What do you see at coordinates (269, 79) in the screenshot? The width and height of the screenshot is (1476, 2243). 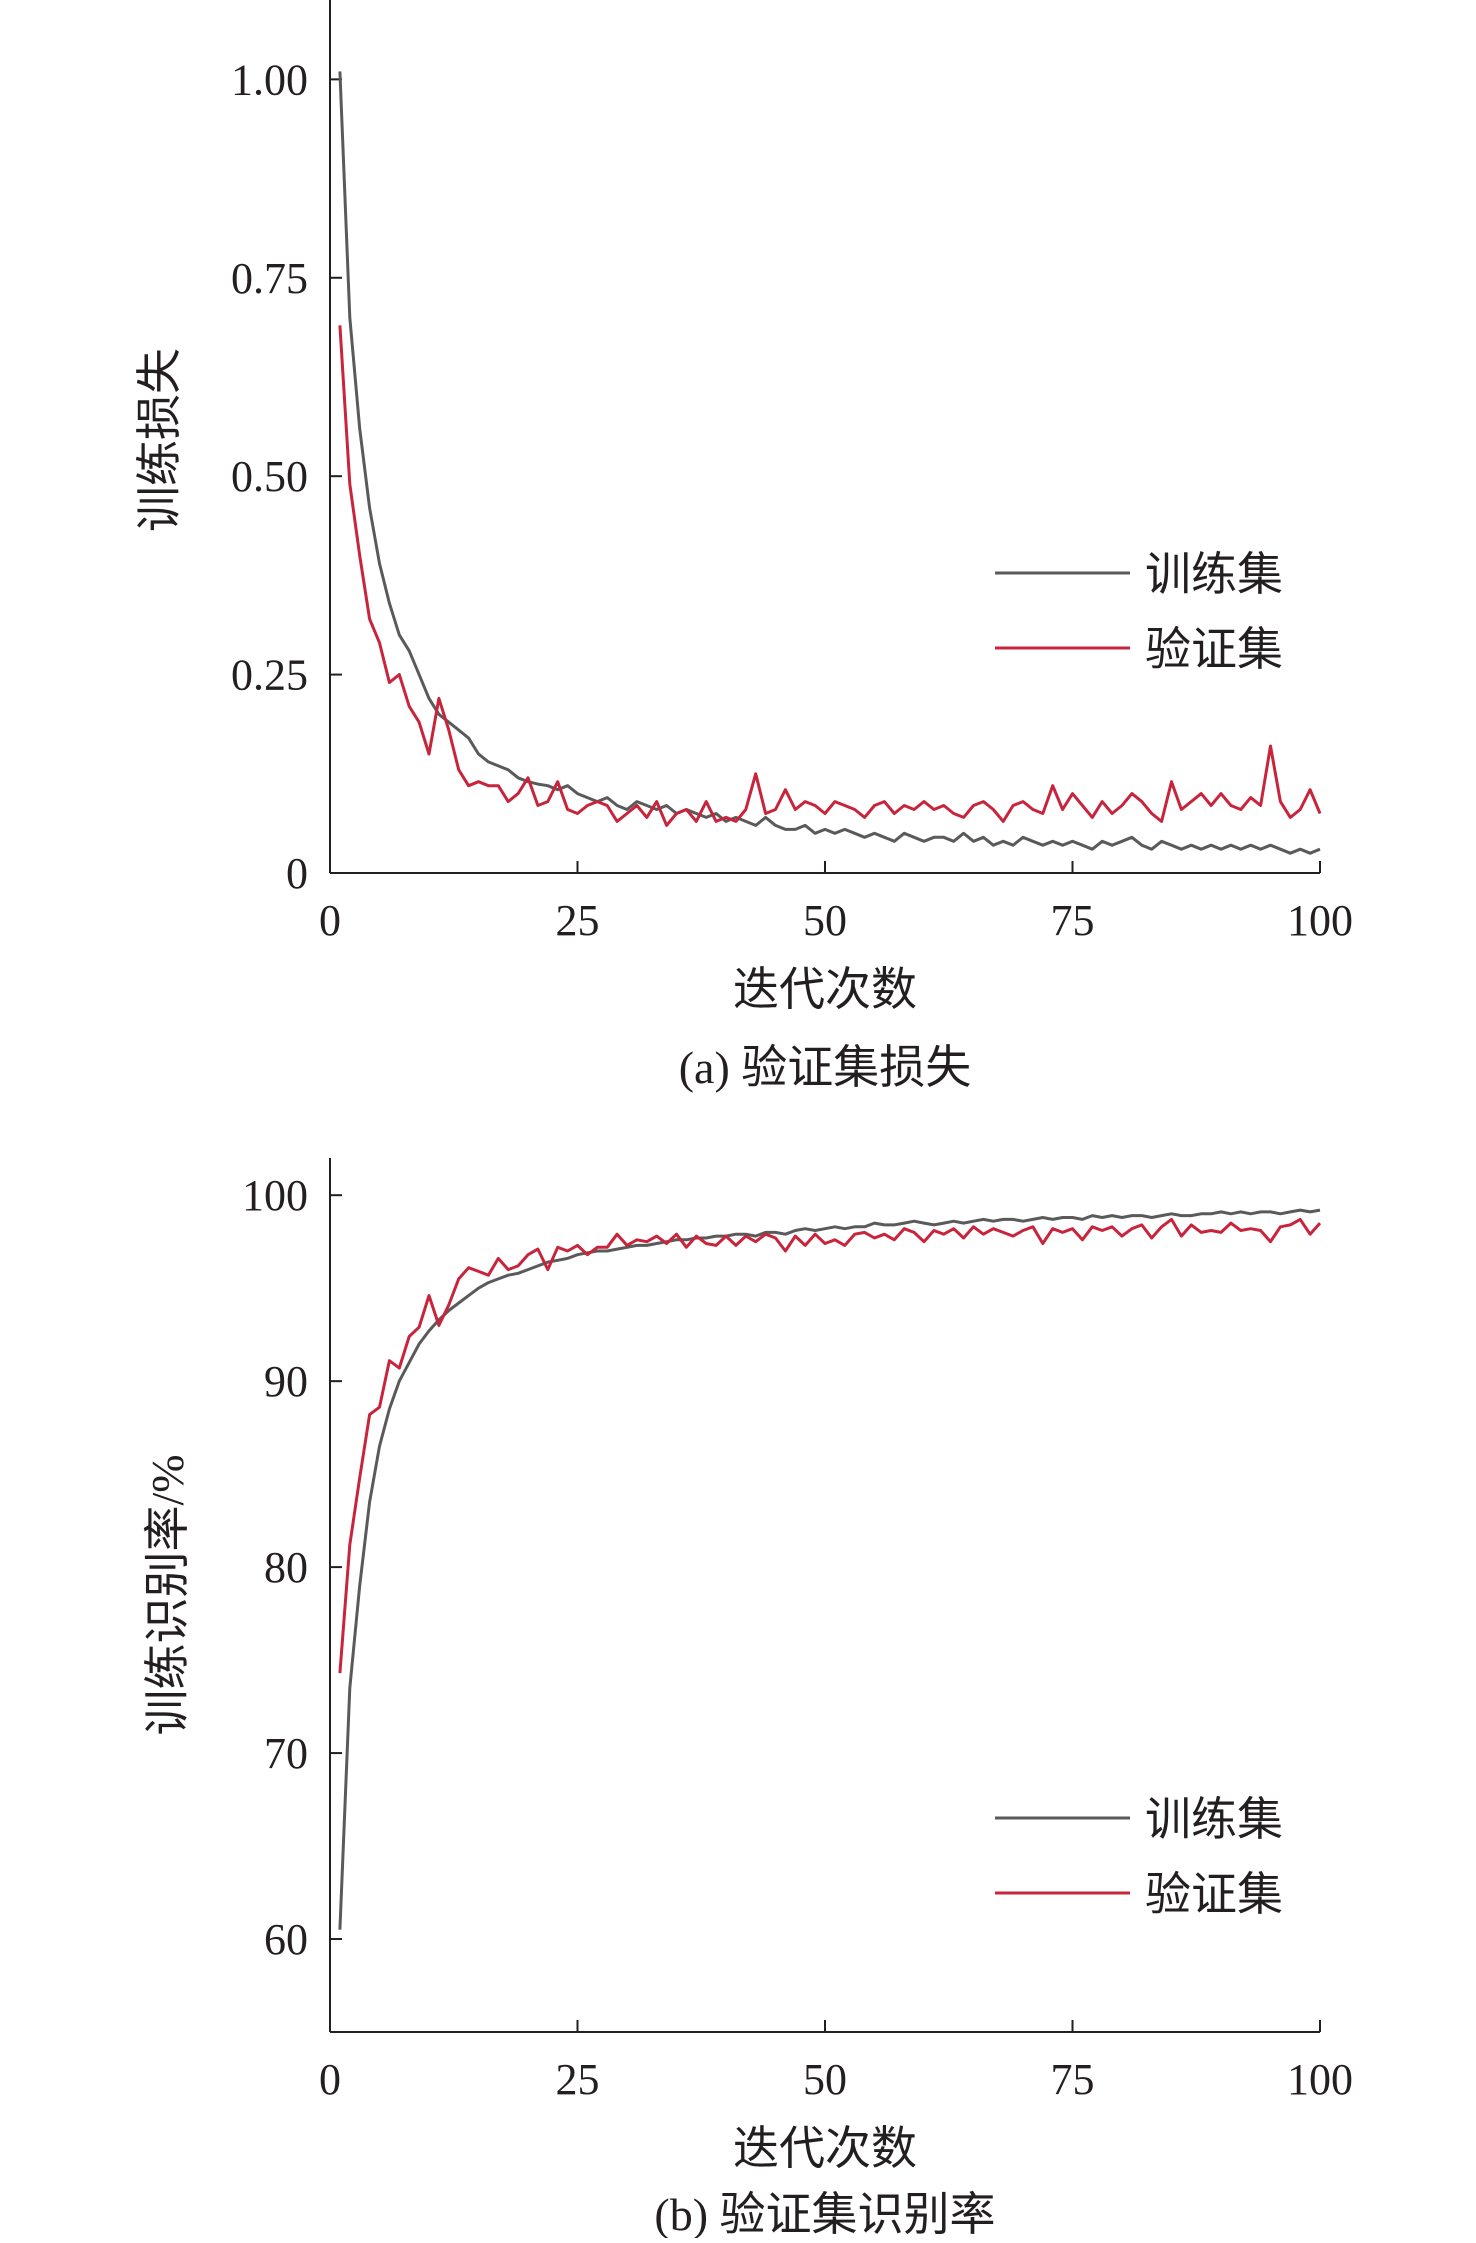 I see `y-tick-label: 1.00` at bounding box center [269, 79].